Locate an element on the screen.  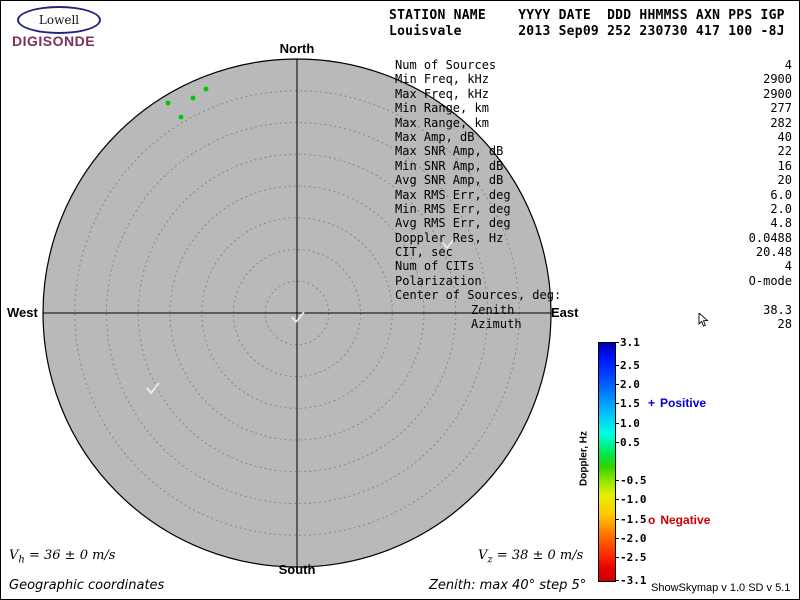
stat-value: 4.8 is located at coordinates (781, 223).